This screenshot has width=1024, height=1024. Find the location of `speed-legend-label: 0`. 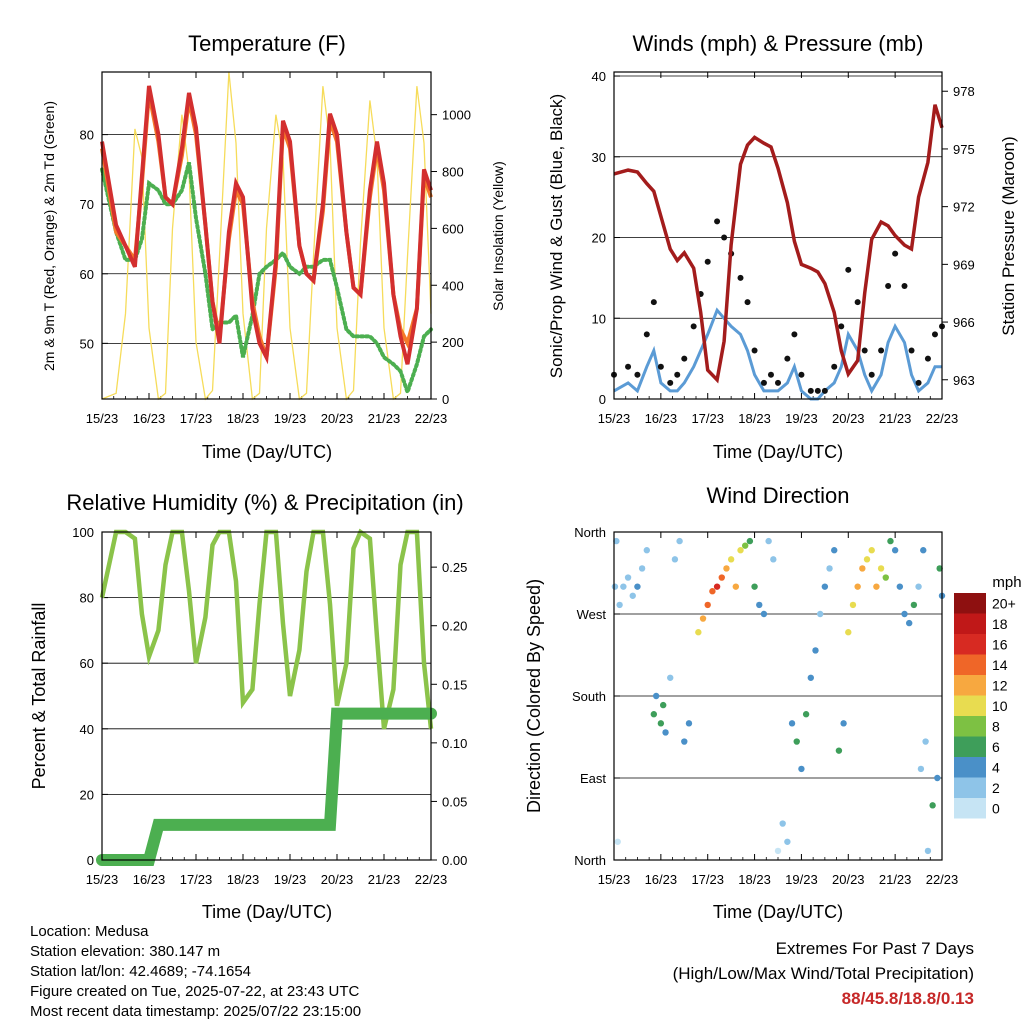

speed-legend-label: 0 is located at coordinates (996, 808).